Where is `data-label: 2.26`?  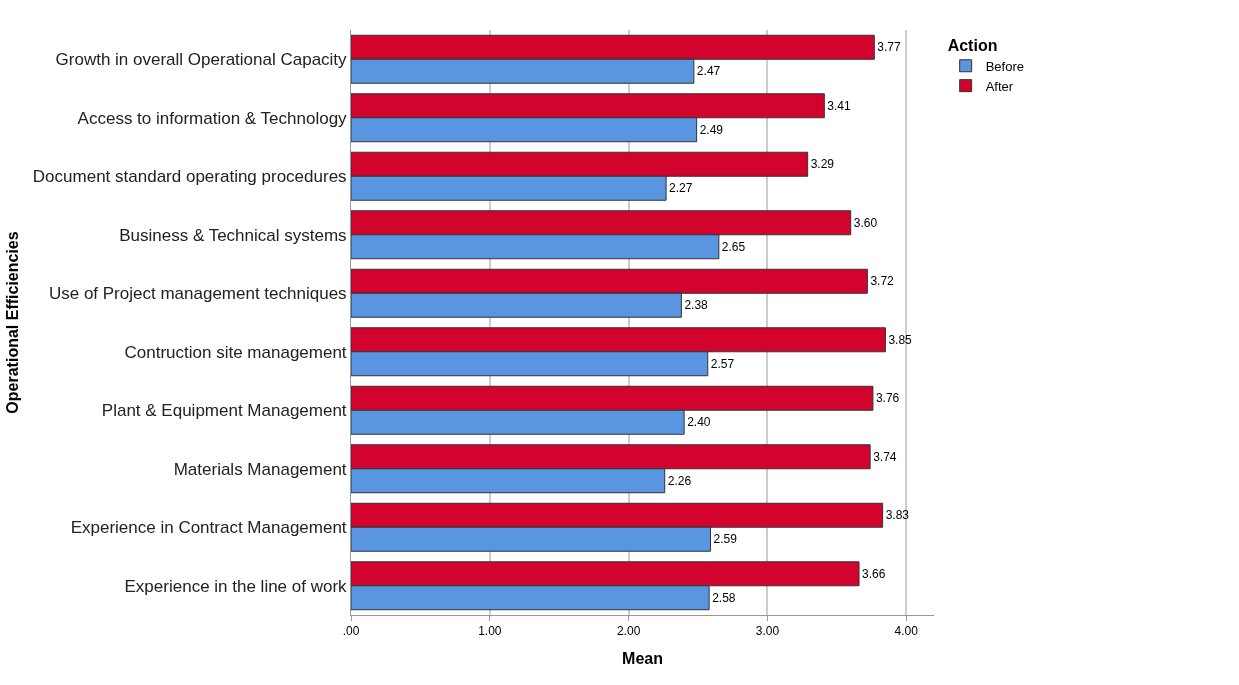
data-label: 2.26 is located at coordinates (679, 480).